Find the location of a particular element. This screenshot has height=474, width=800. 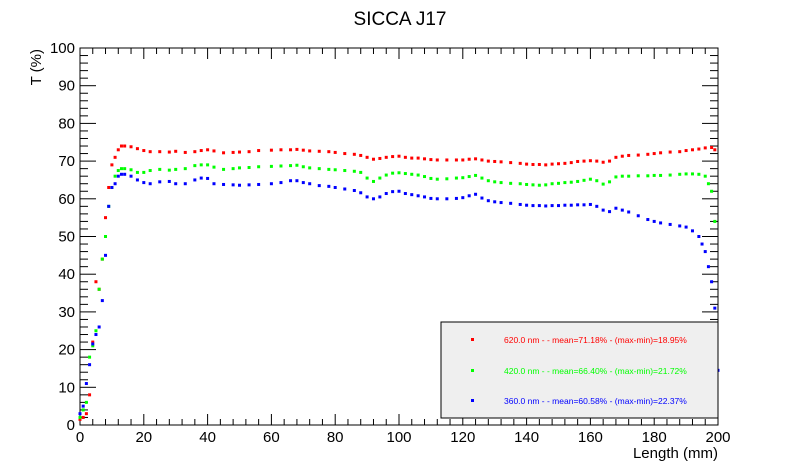

y-tick-label: 0 is located at coordinates (71, 425).